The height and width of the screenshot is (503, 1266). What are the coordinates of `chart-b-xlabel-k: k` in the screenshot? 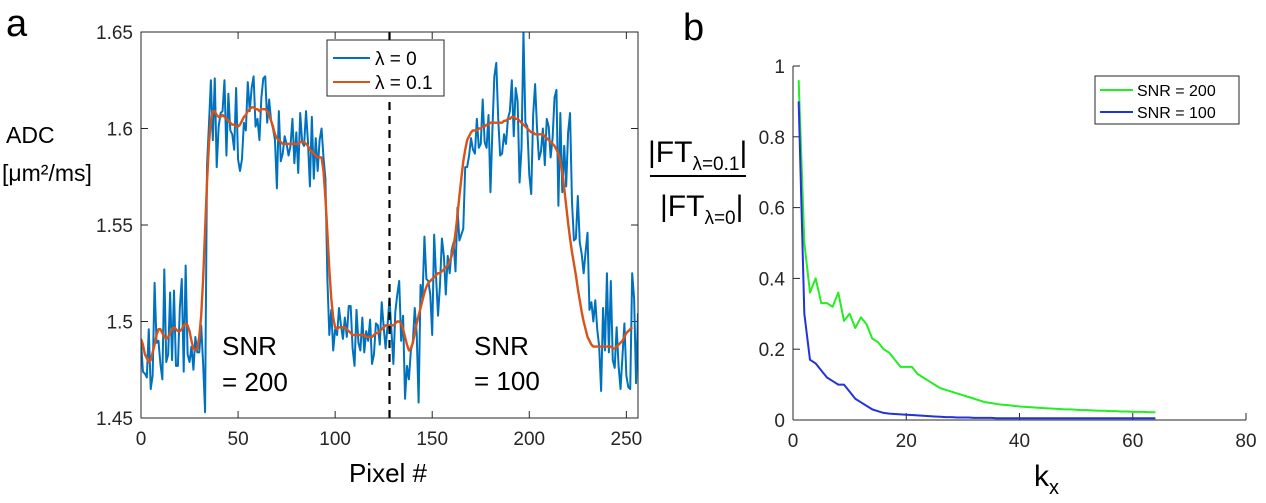 It's located at (1042, 476).